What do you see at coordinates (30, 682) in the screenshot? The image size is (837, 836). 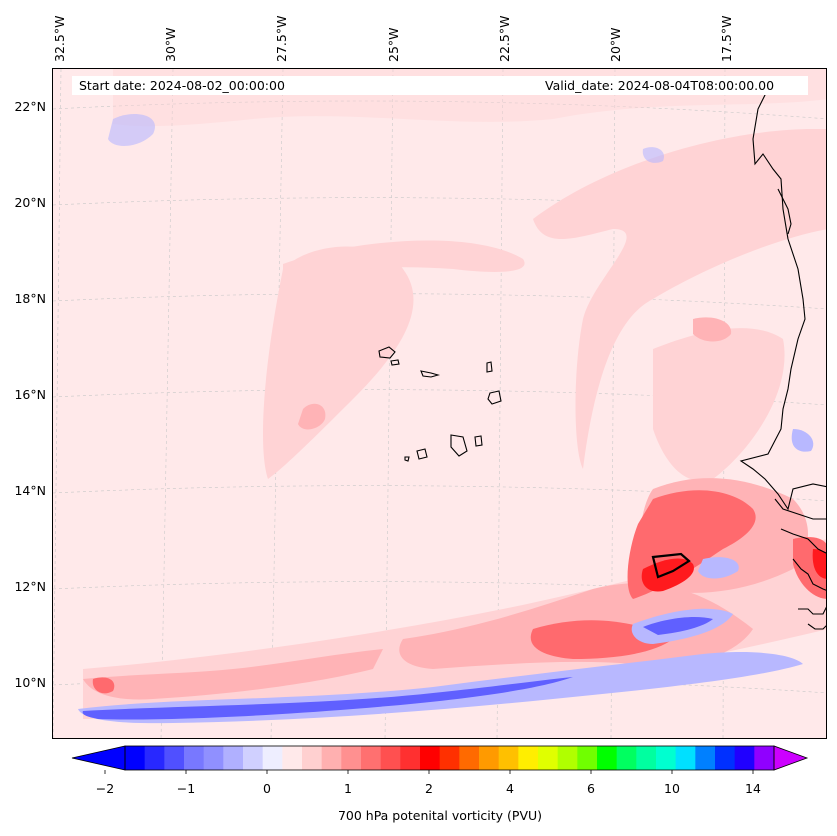 I see `lat-label-10n: 10°N` at bounding box center [30, 682].